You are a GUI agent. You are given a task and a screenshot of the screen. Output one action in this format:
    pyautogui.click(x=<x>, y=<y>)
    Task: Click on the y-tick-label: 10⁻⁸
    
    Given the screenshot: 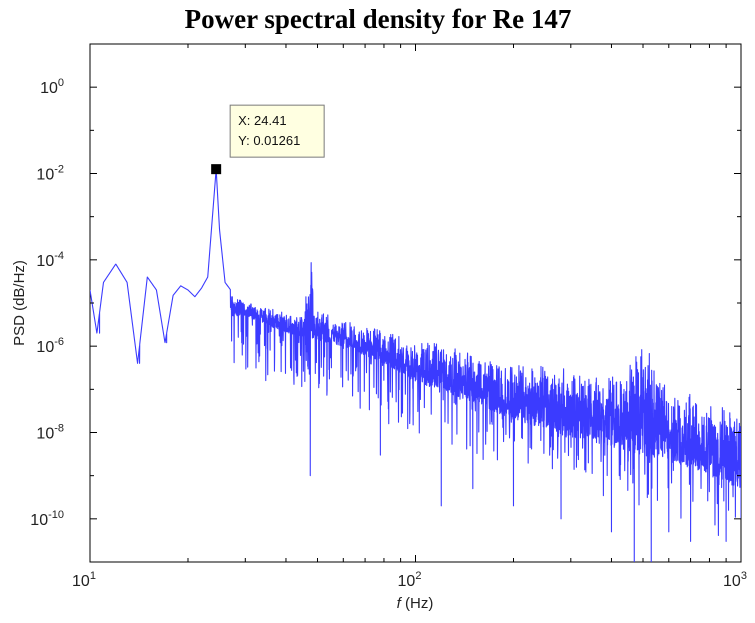 What is the action you would take?
    pyautogui.click(x=50, y=433)
    